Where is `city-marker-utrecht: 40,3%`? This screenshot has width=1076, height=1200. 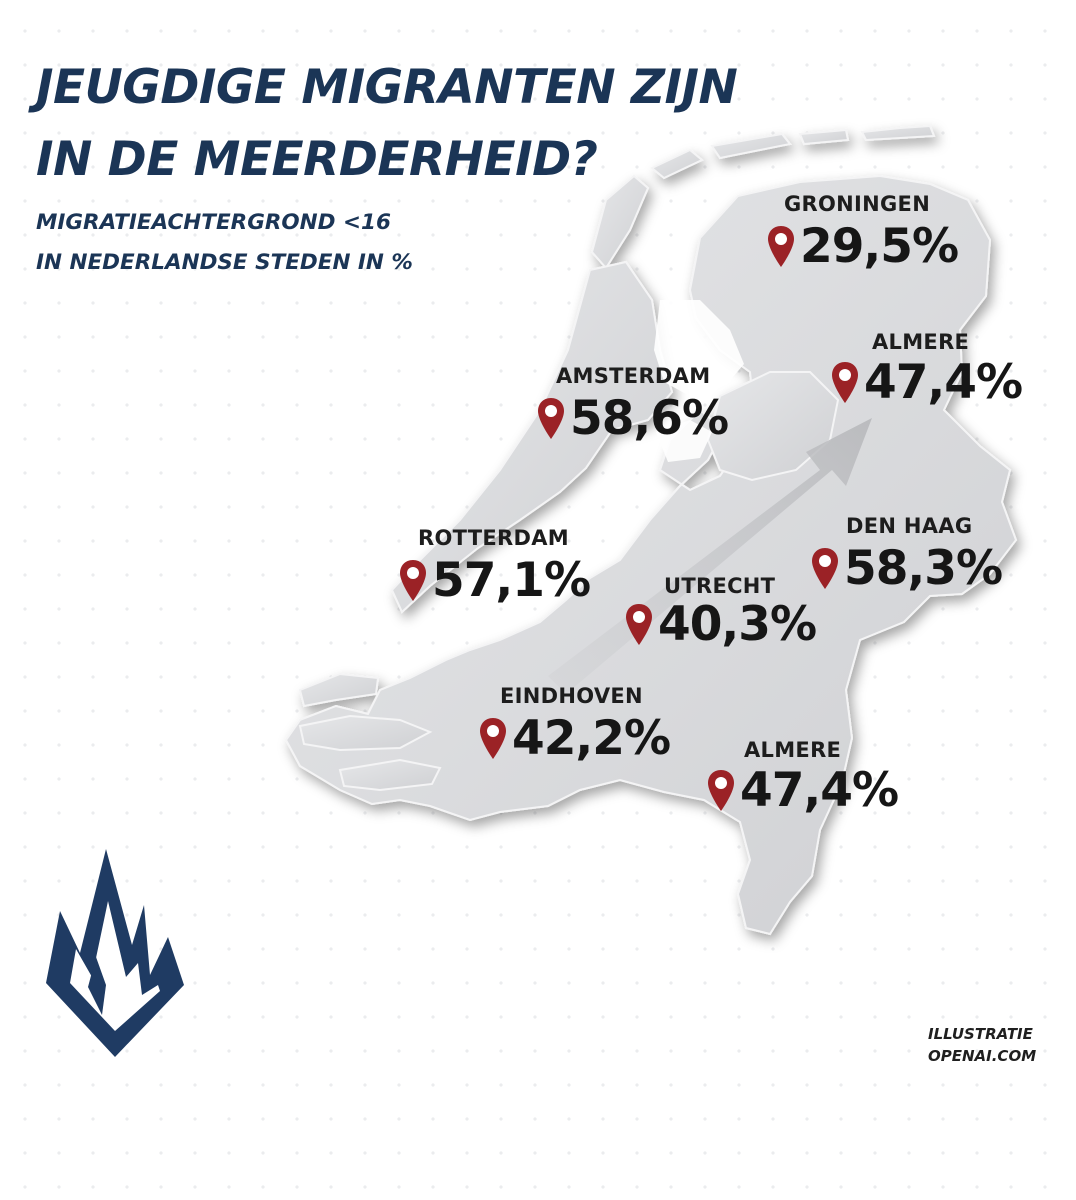
city-marker-utrecht: 40,3% is located at coordinates (720, 624).